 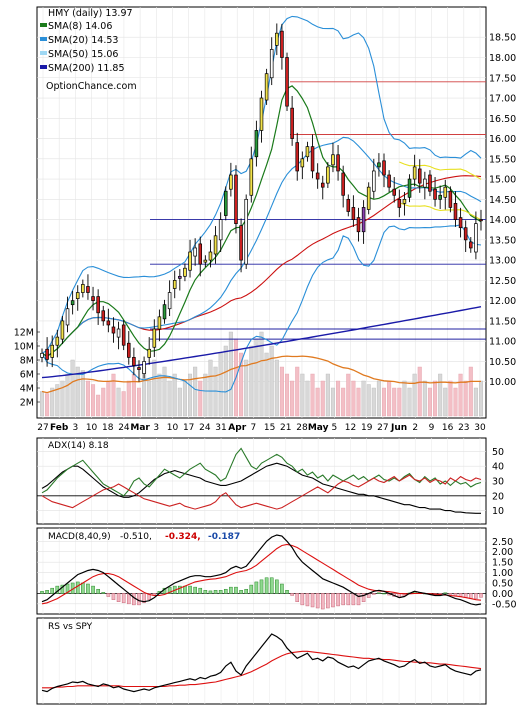 What do you see at coordinates (502, 139) in the screenshot?
I see `price-tick-label: 16.00` at bounding box center [502, 139].